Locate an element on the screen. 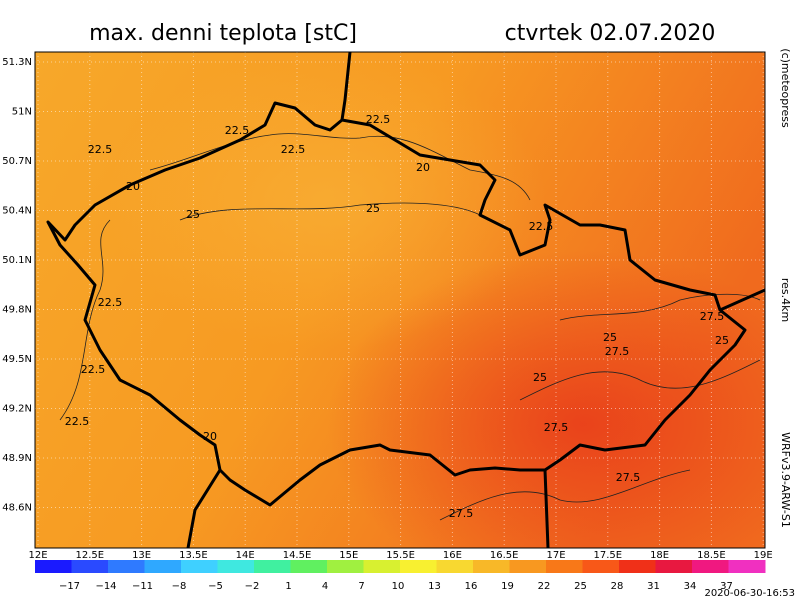 The width and height of the screenshot is (800, 600). colorbar-label: 19 is located at coordinates (507, 586).